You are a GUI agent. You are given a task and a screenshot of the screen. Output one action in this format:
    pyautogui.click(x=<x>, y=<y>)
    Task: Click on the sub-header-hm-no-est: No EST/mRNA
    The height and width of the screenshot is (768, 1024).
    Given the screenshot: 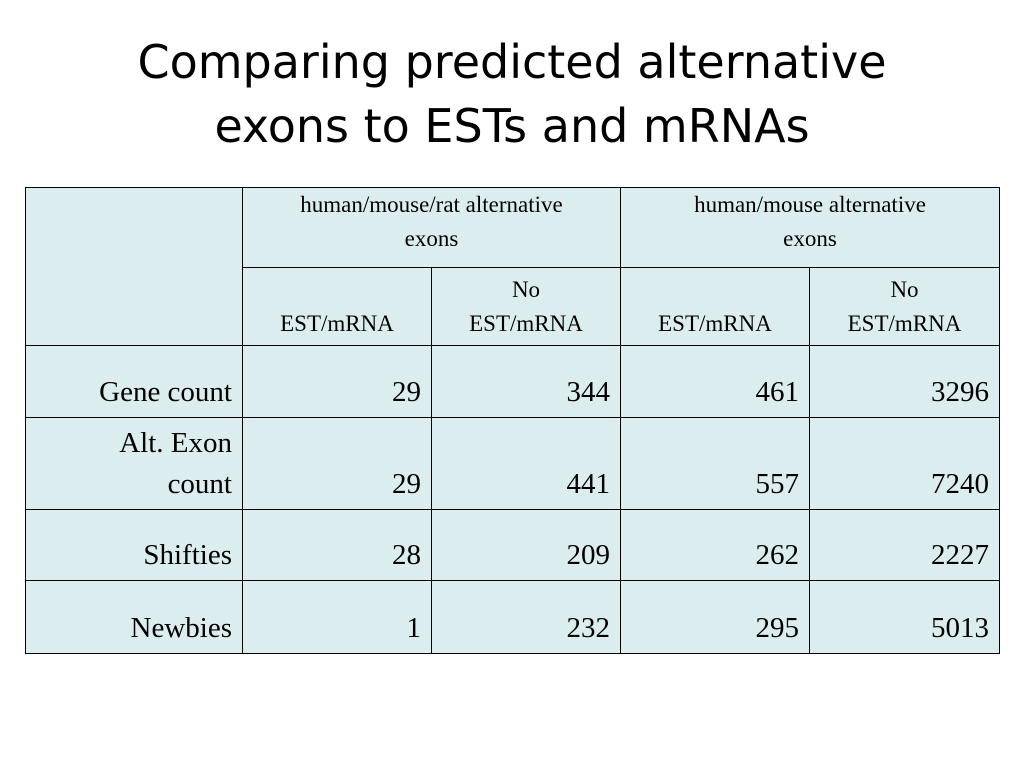 What is the action you would take?
    pyautogui.click(x=904, y=306)
    